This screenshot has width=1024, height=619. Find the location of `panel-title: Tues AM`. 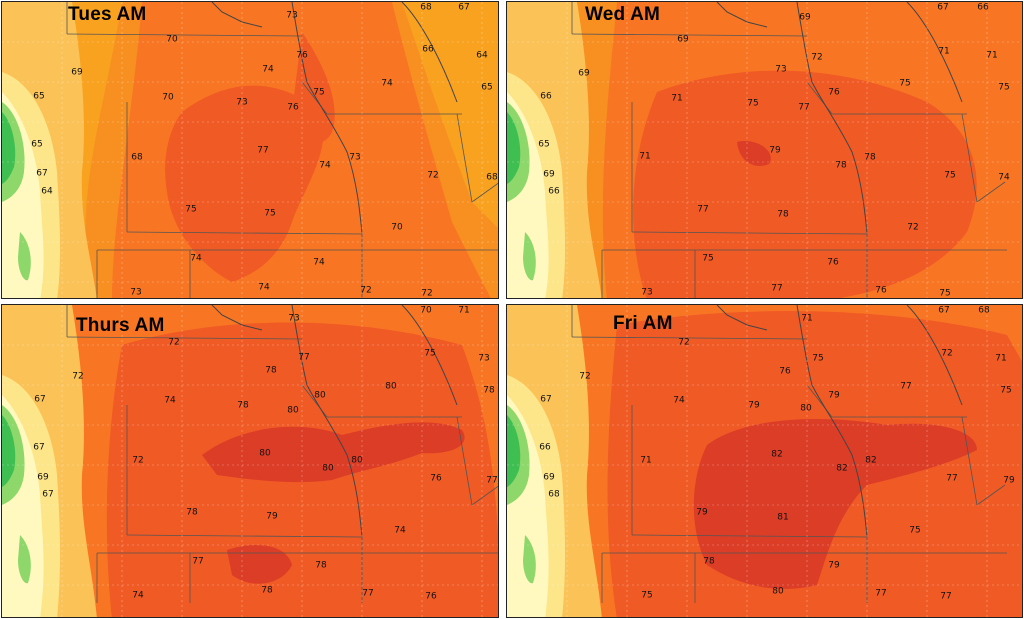

panel-title: Tues AM is located at coordinates (107, 14).